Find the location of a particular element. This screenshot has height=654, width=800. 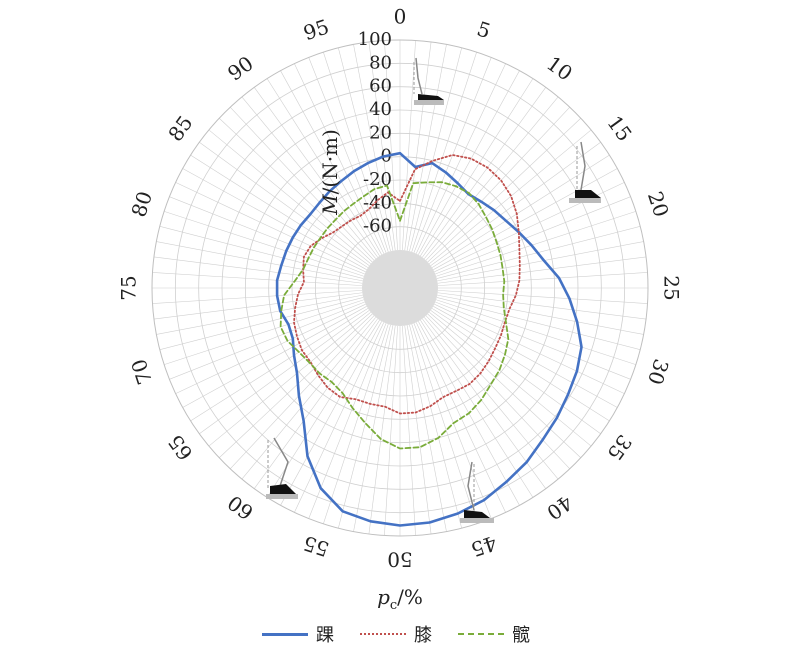

radial-tick-label: 80 is located at coordinates (380, 62).